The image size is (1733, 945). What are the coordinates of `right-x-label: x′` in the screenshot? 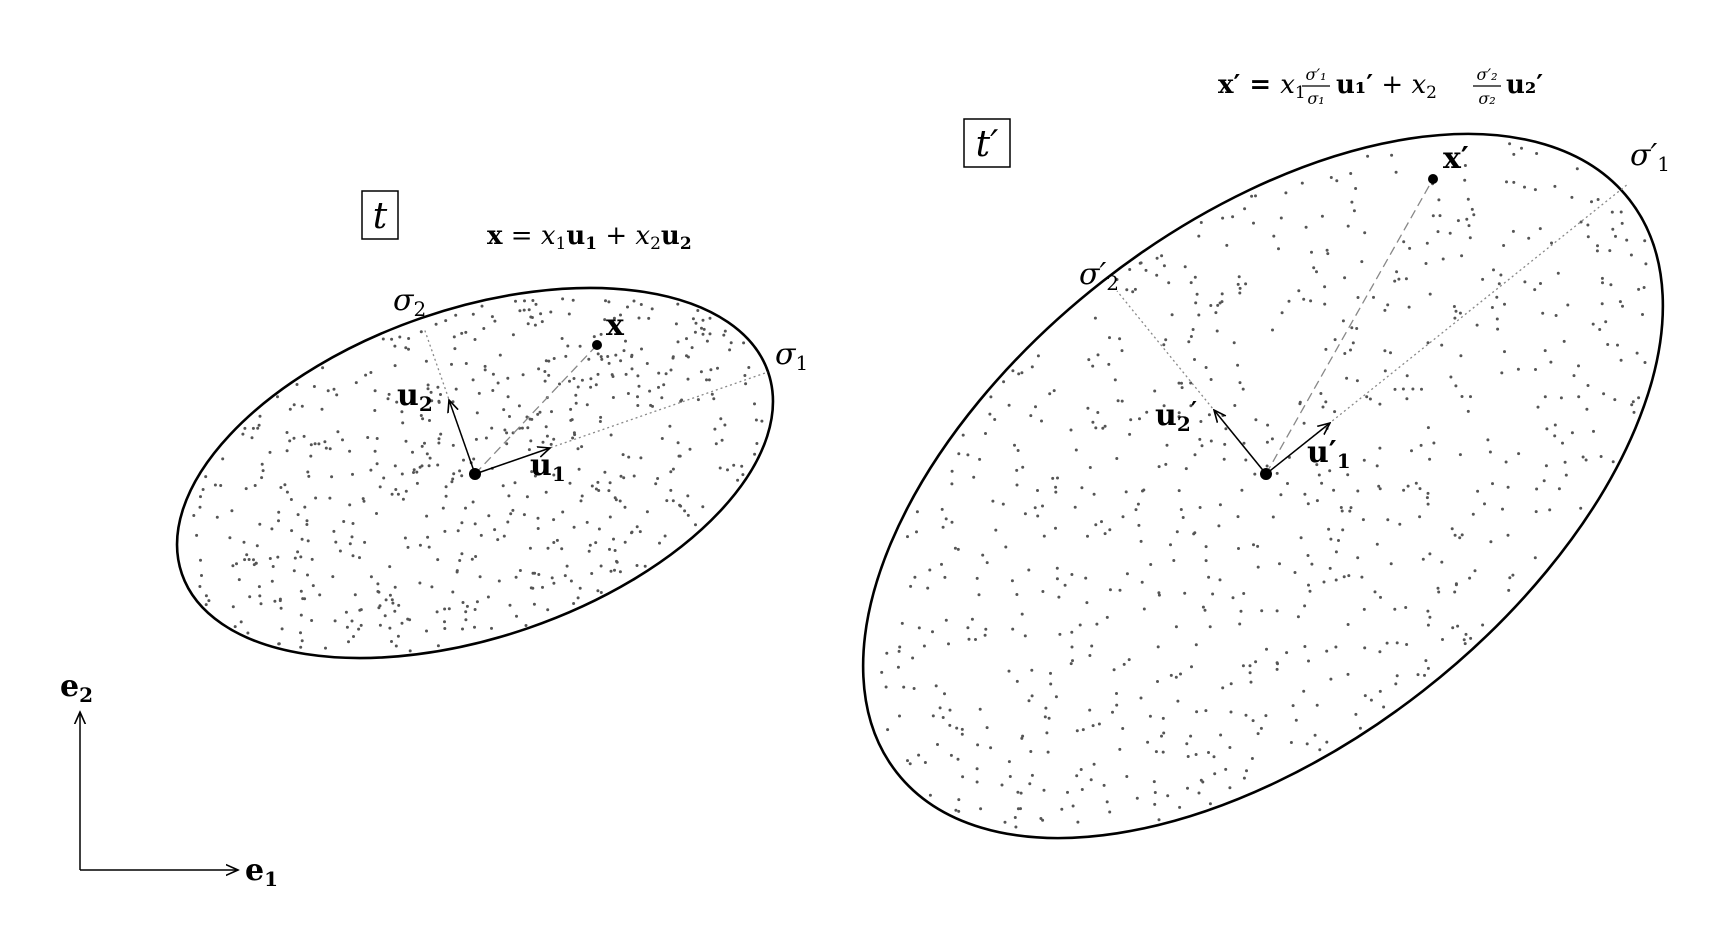 It's located at (1456, 158).